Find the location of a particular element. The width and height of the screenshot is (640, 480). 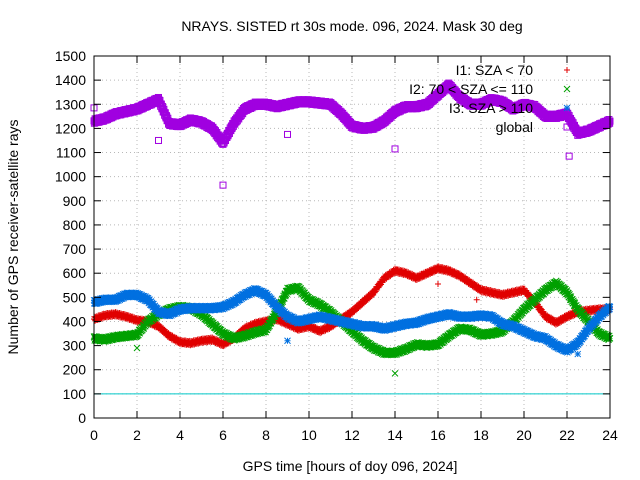

series-i3 is located at coordinates (352, 320).